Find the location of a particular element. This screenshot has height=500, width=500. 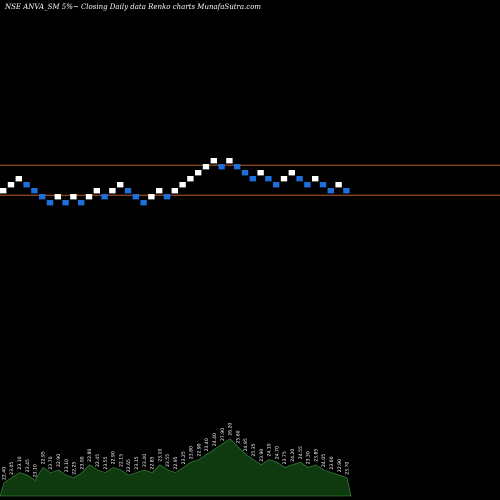

volume-label: 25.60 is located at coordinates (238, 436).